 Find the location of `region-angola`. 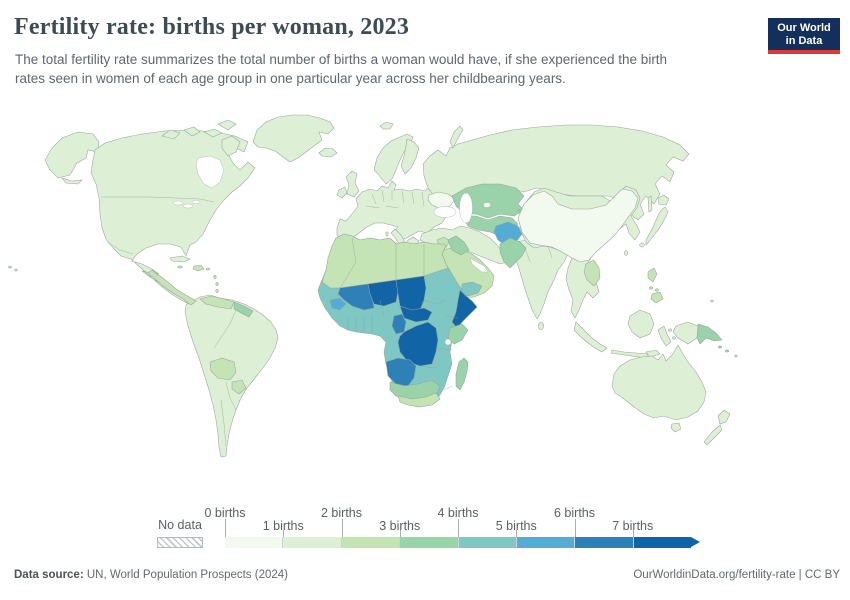

region-angola is located at coordinates (401, 372).